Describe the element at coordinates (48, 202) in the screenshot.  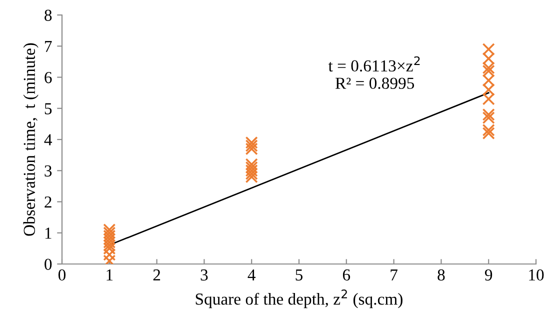
I see `y-tick-label: 2` at that location.